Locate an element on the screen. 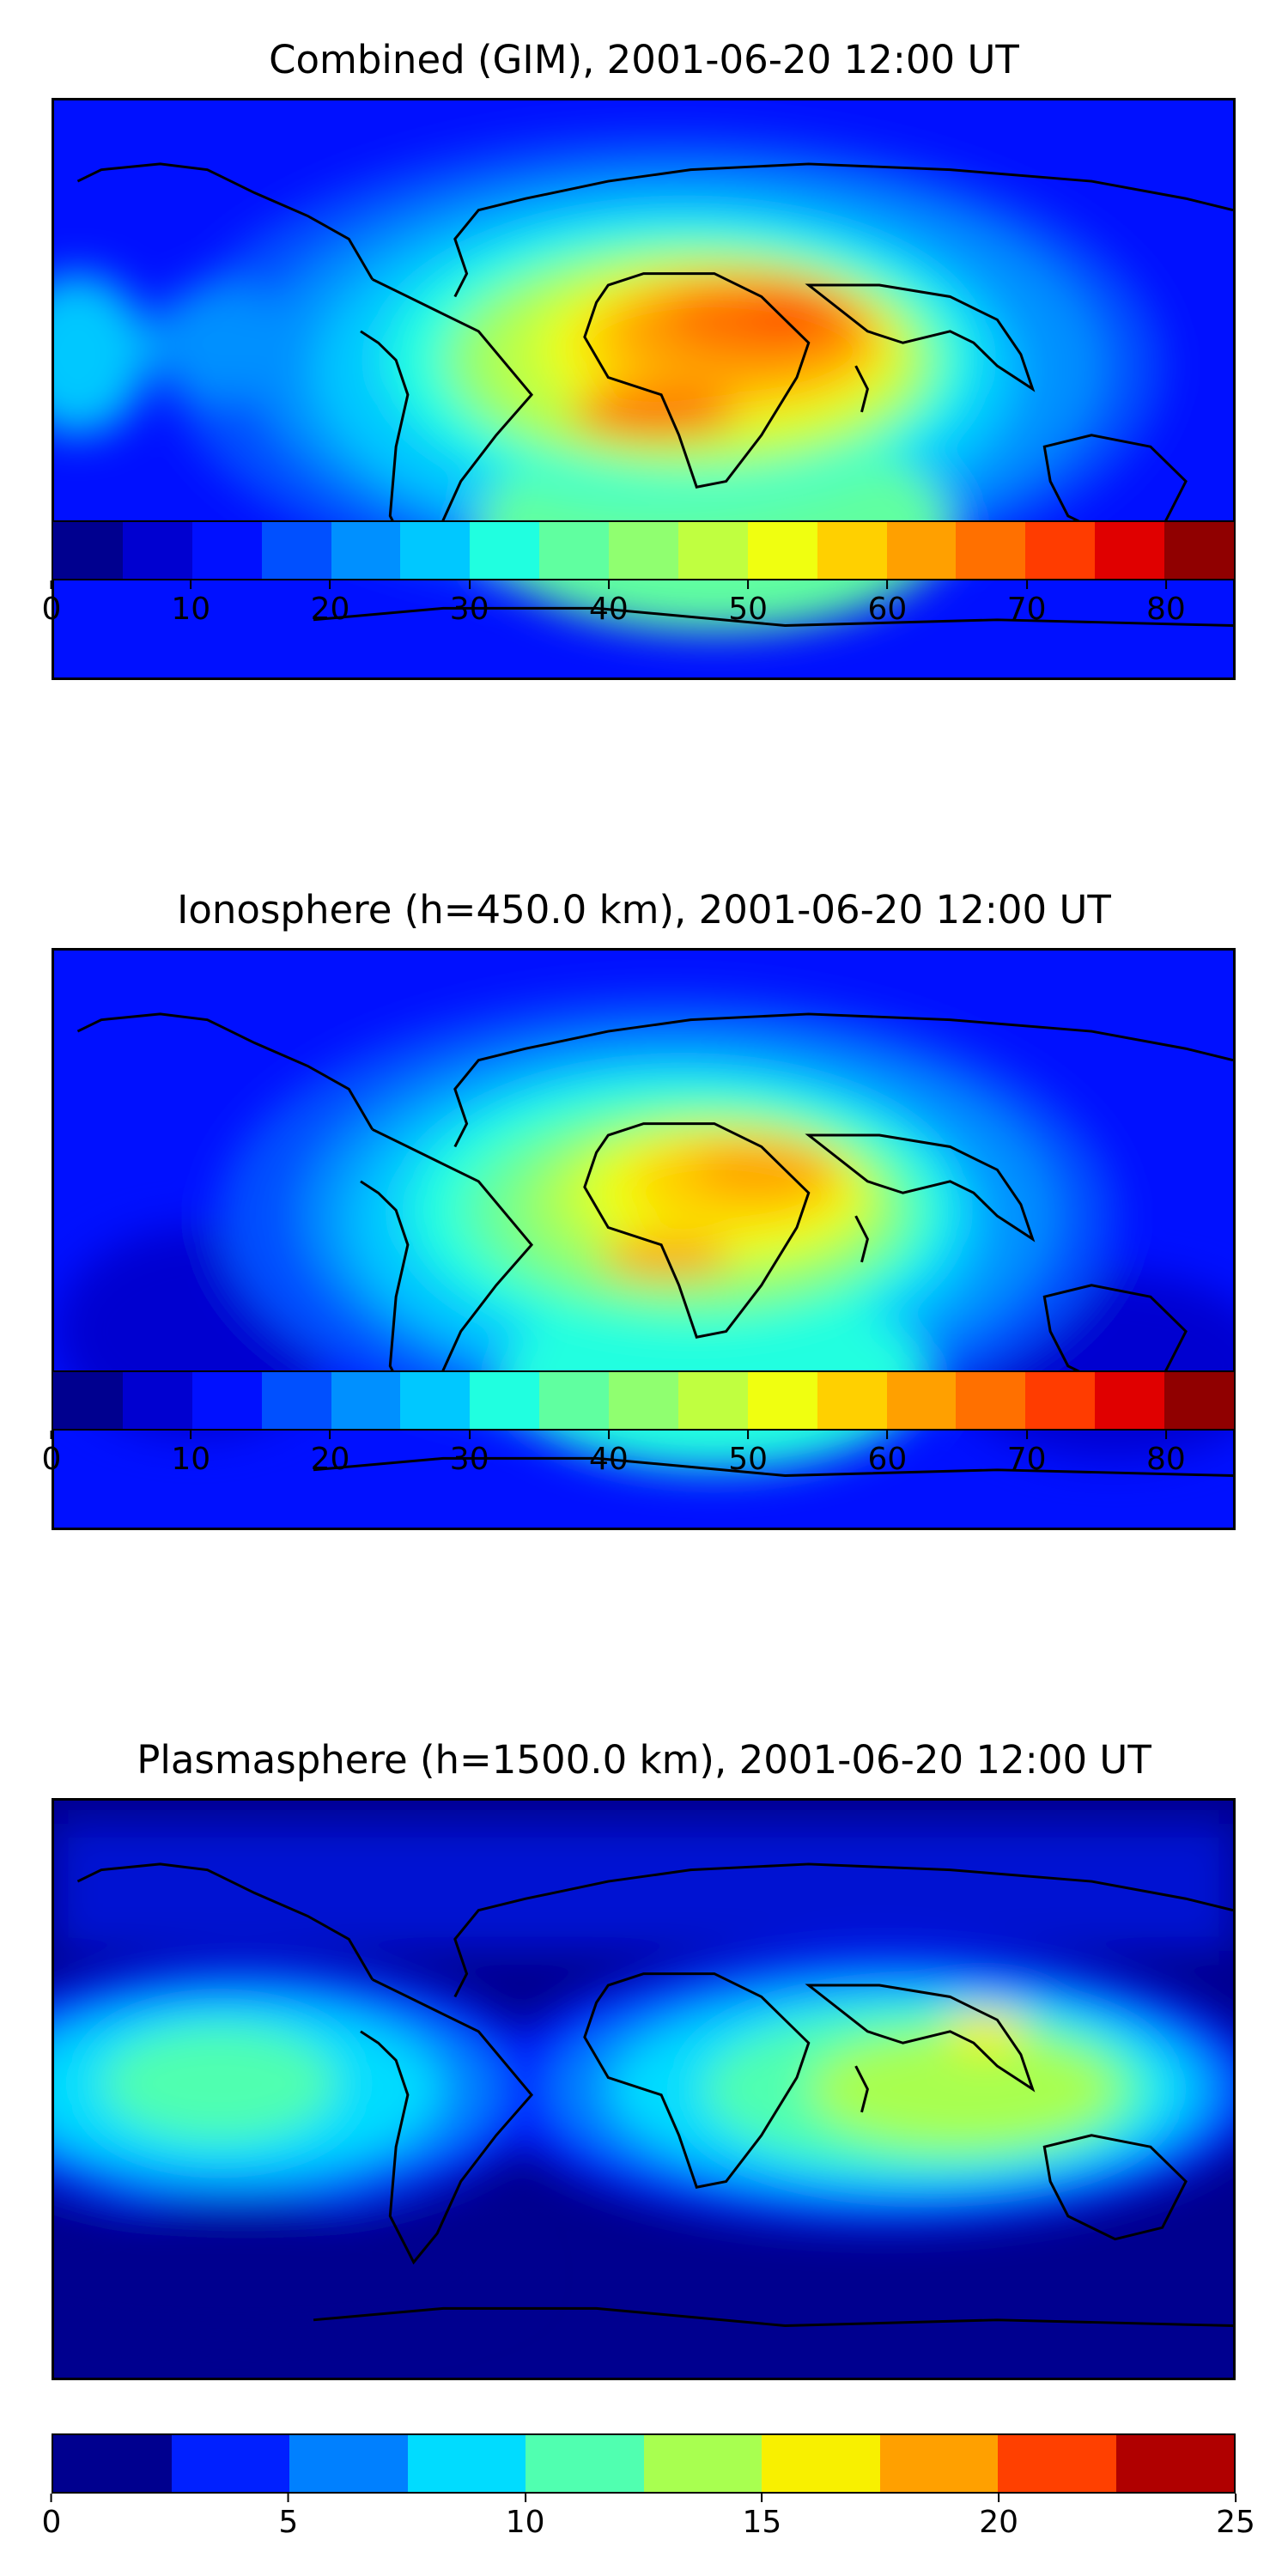  colorbar-ticks-combined: 0 10 20 30 40 50 60 70 80 is located at coordinates (639, 606).